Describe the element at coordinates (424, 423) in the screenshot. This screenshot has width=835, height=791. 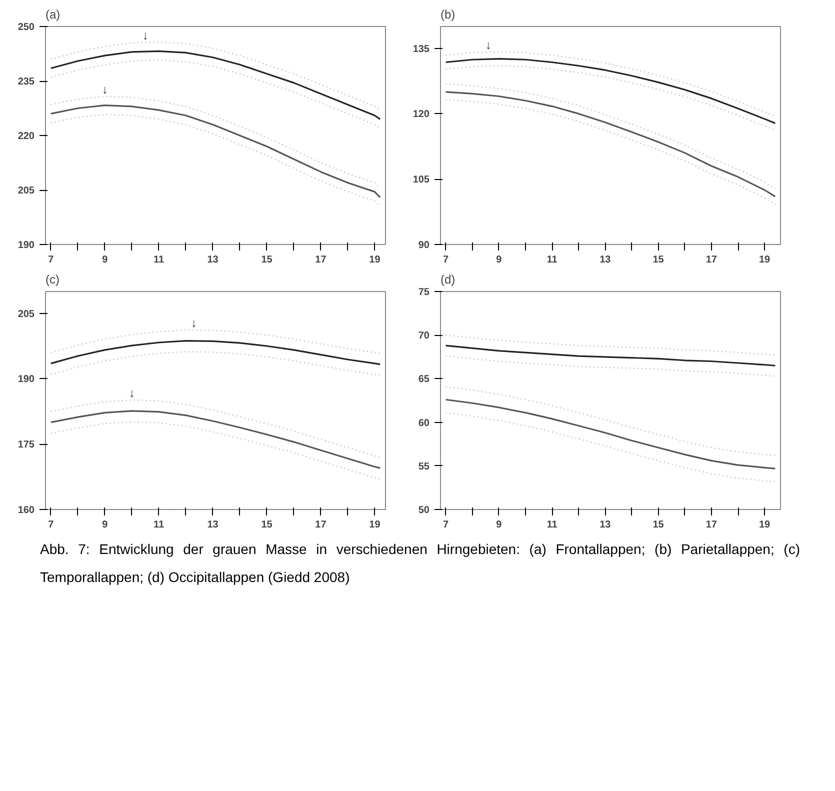
I see `y-tick-label: 60` at that location.